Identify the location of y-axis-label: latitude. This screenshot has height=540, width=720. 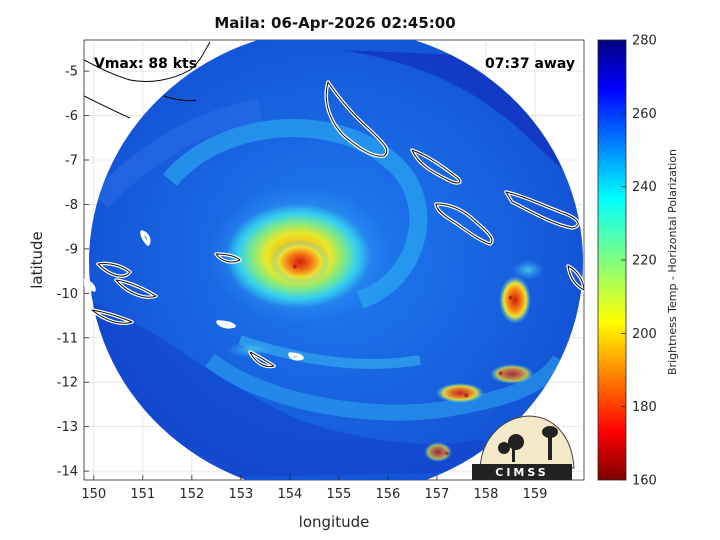
(37, 260).